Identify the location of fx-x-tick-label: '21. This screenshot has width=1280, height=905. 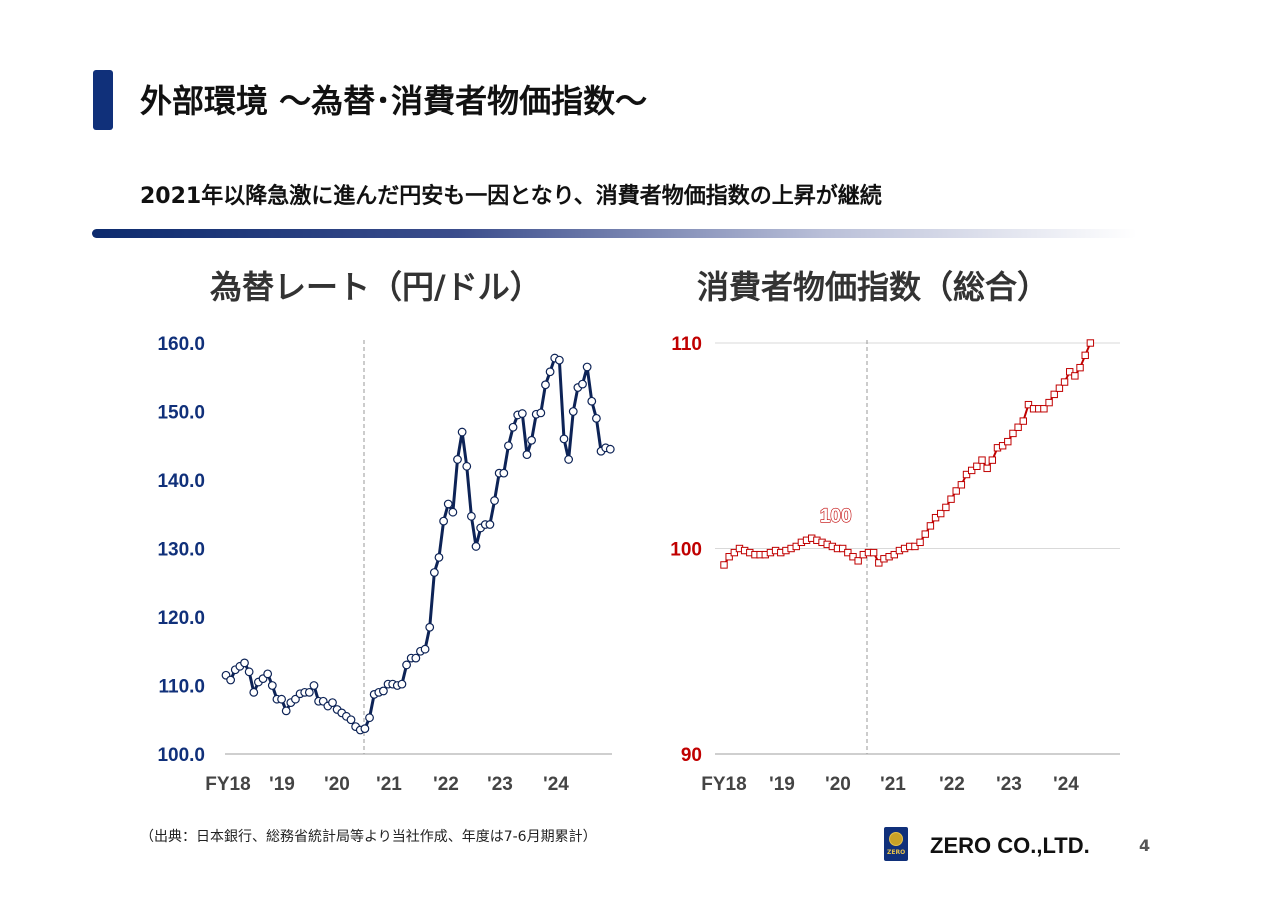
(389, 784).